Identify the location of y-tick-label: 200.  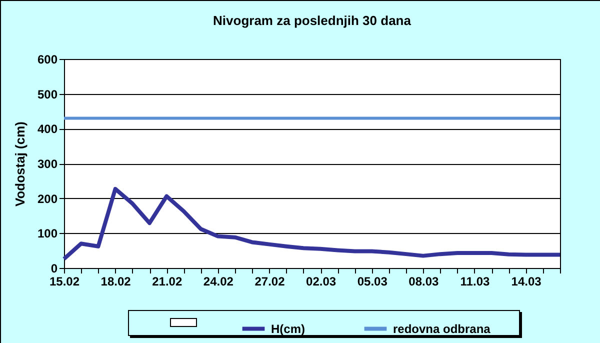
(47, 199).